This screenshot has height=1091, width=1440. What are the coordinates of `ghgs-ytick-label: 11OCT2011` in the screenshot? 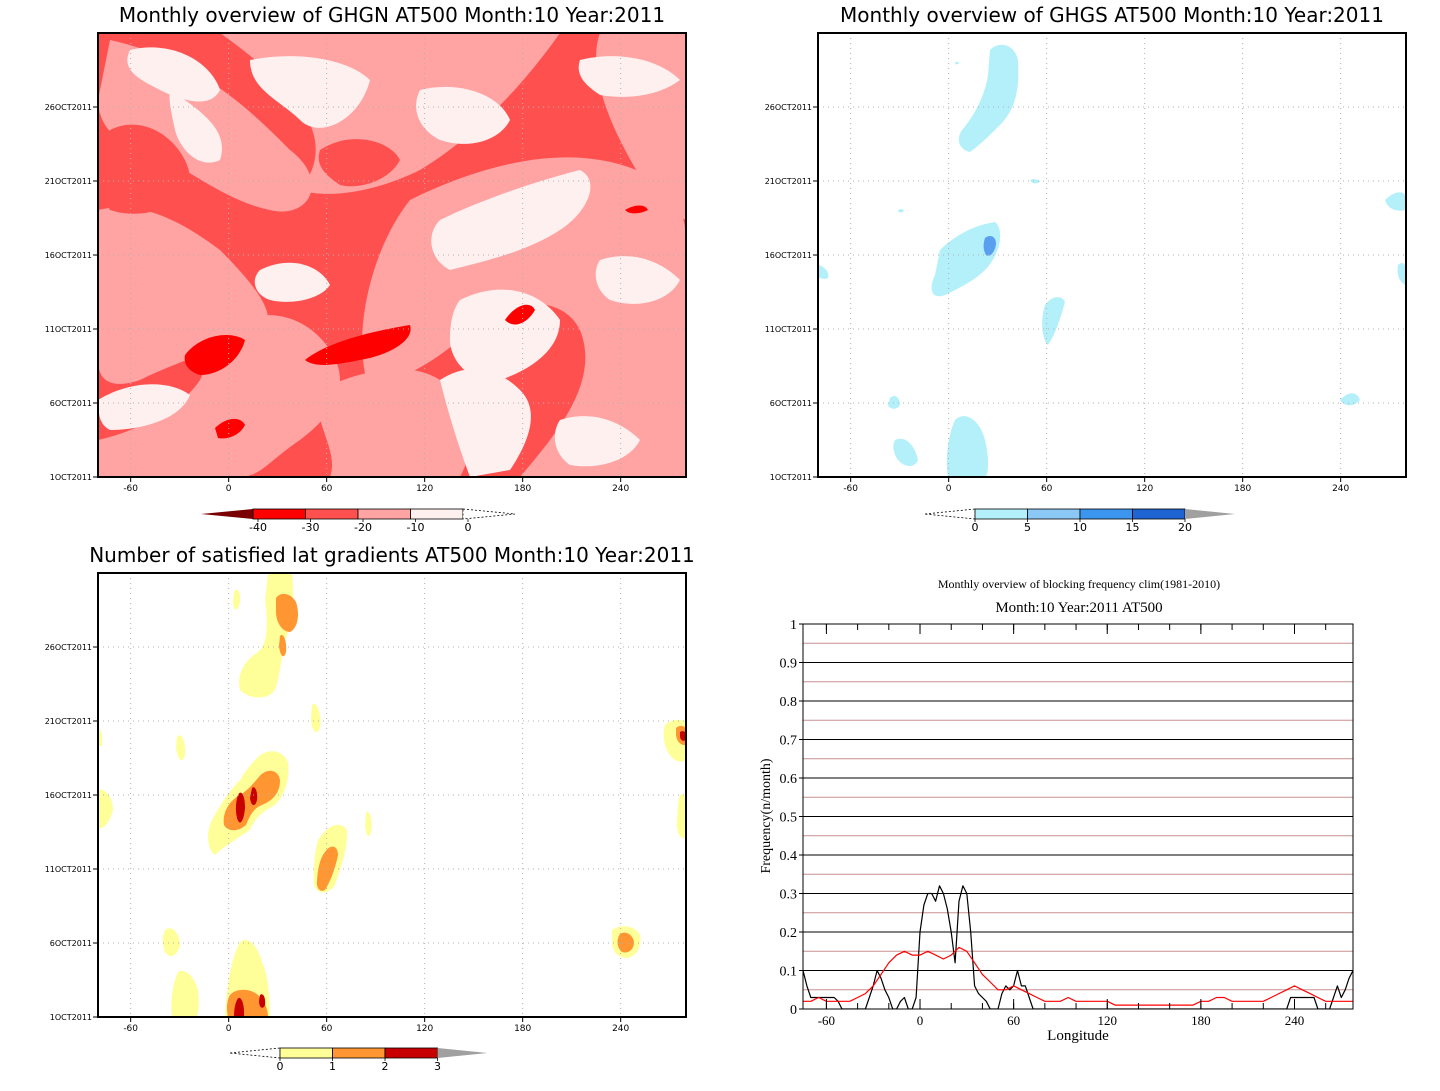 It's located at (788, 329).